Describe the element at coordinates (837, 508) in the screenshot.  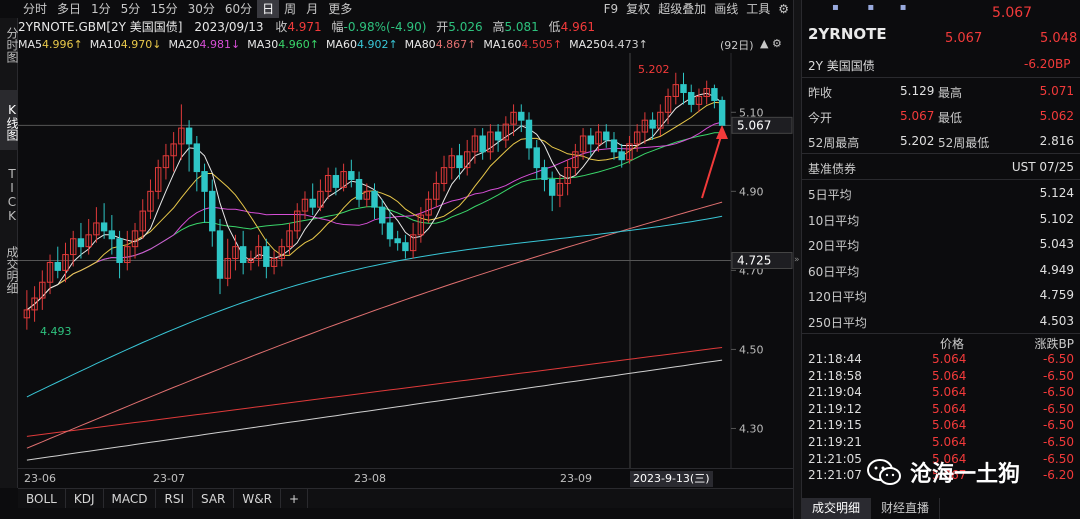
I see `panel-tab-0: 成交明细` at that location.